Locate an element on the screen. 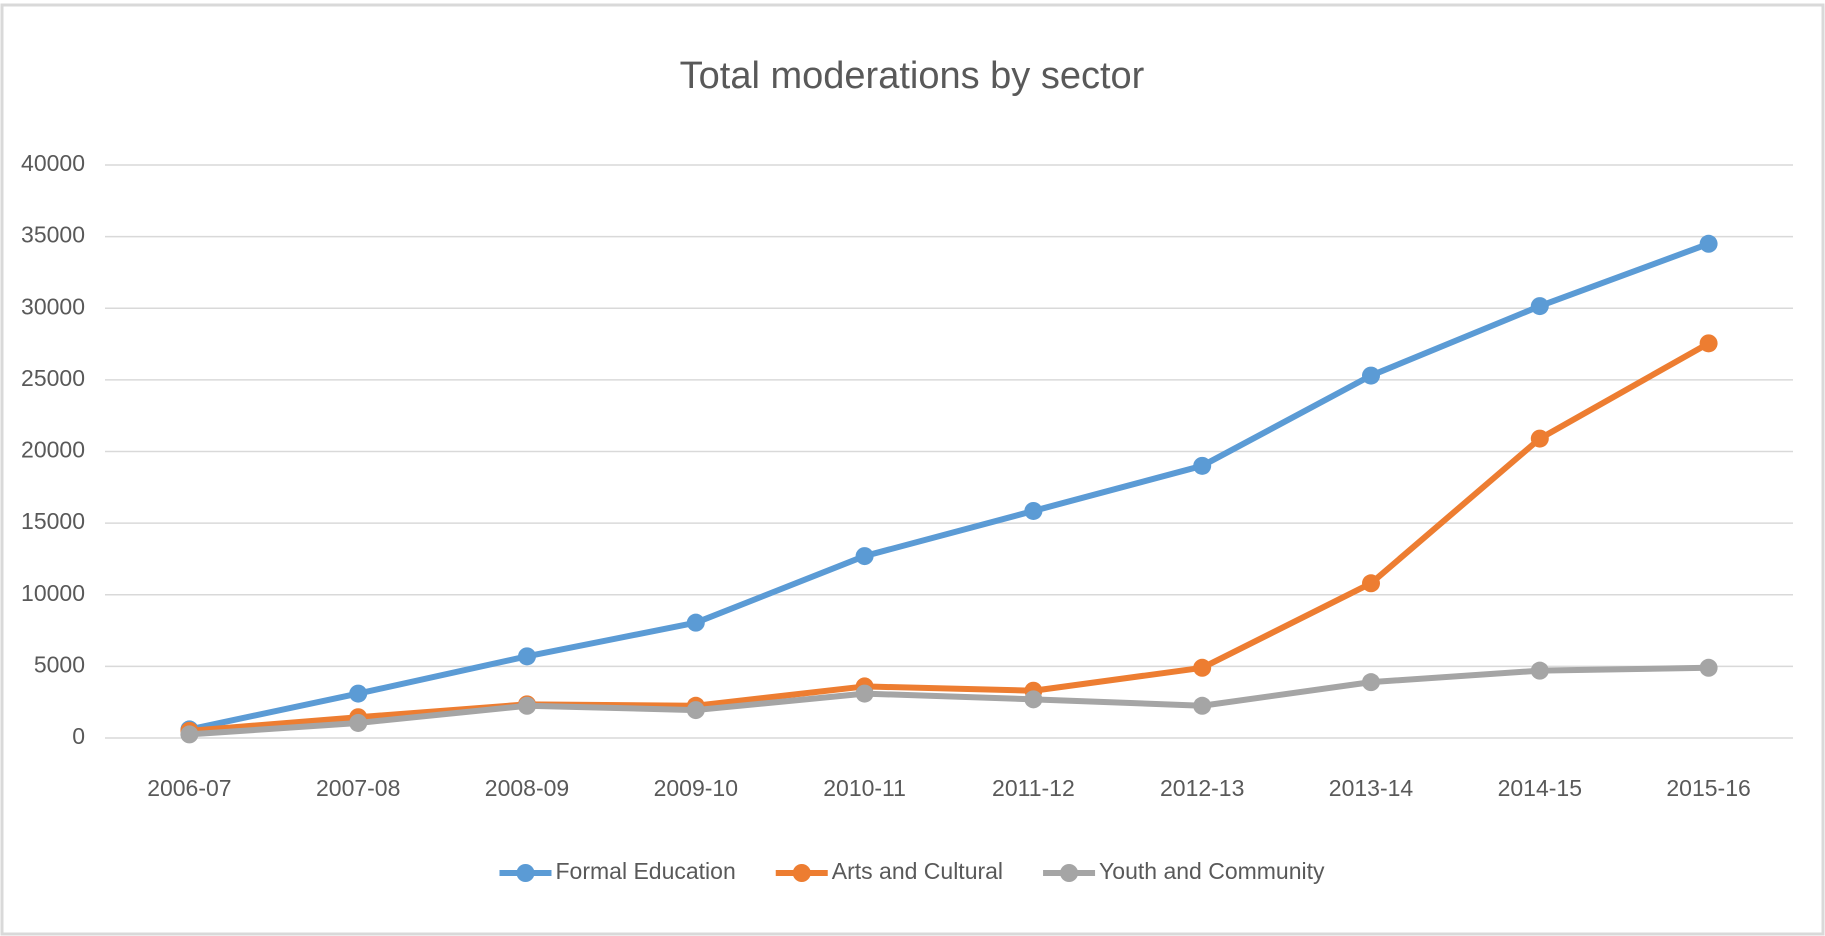 The height and width of the screenshot is (936, 1825). x-tick-label: 2008-09 is located at coordinates (527, 788).